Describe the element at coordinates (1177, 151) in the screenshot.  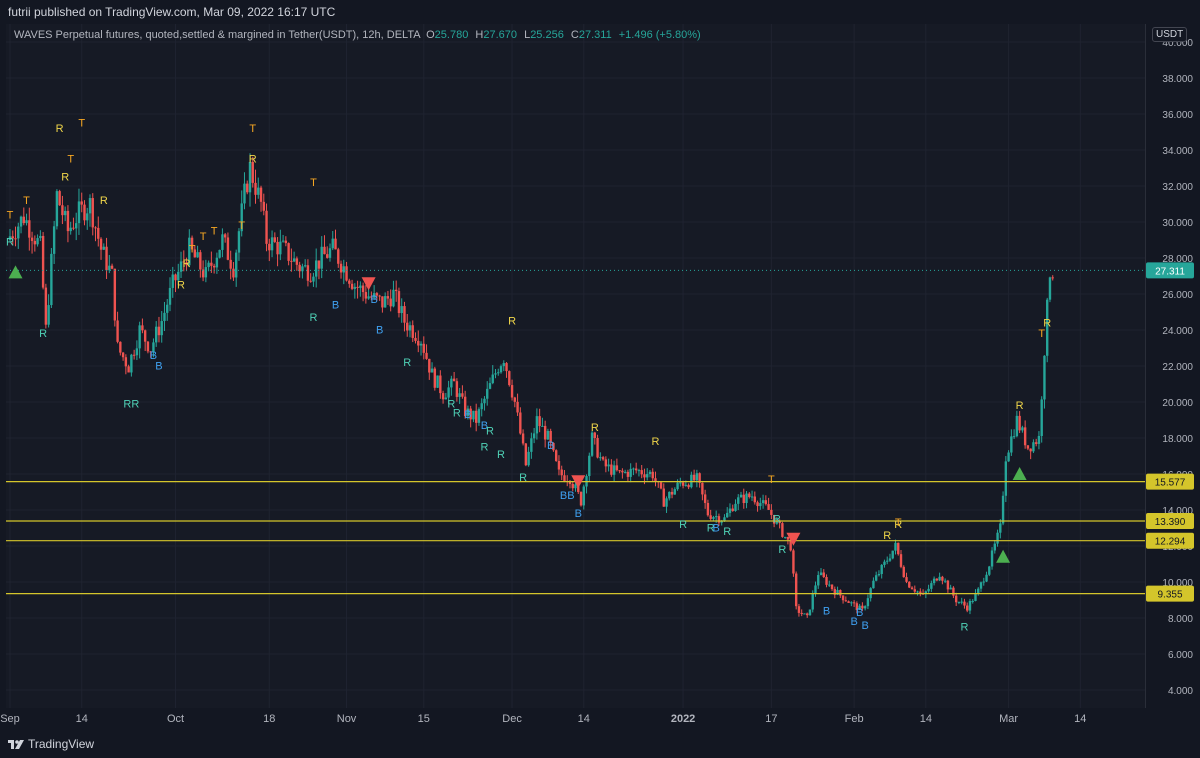
I see `y-tick-label: 34.000` at that location.